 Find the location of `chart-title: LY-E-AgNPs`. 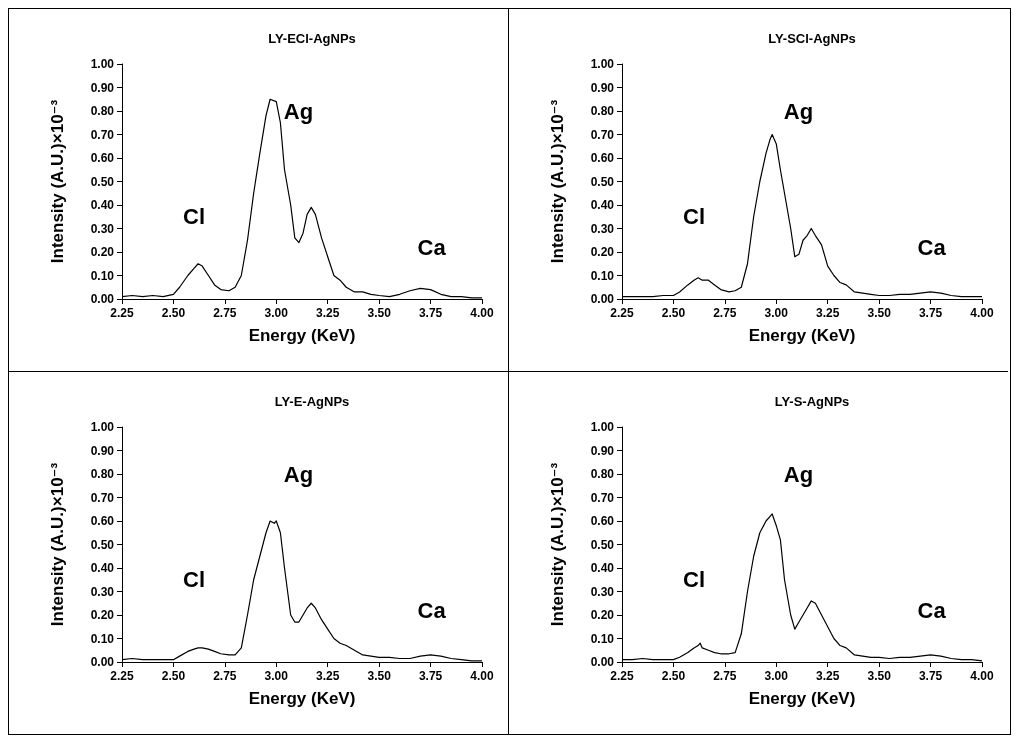

chart-title: LY-E-AgNPs is located at coordinates (312, 401).